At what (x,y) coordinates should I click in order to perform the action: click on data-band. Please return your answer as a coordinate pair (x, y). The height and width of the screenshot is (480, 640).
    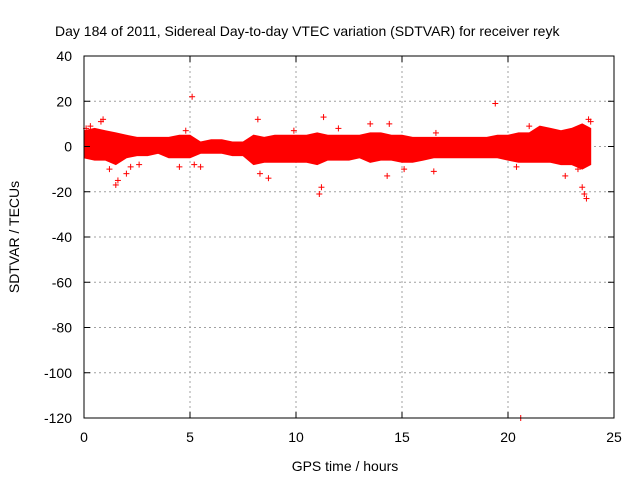
    Looking at the image, I should click on (337, 146).